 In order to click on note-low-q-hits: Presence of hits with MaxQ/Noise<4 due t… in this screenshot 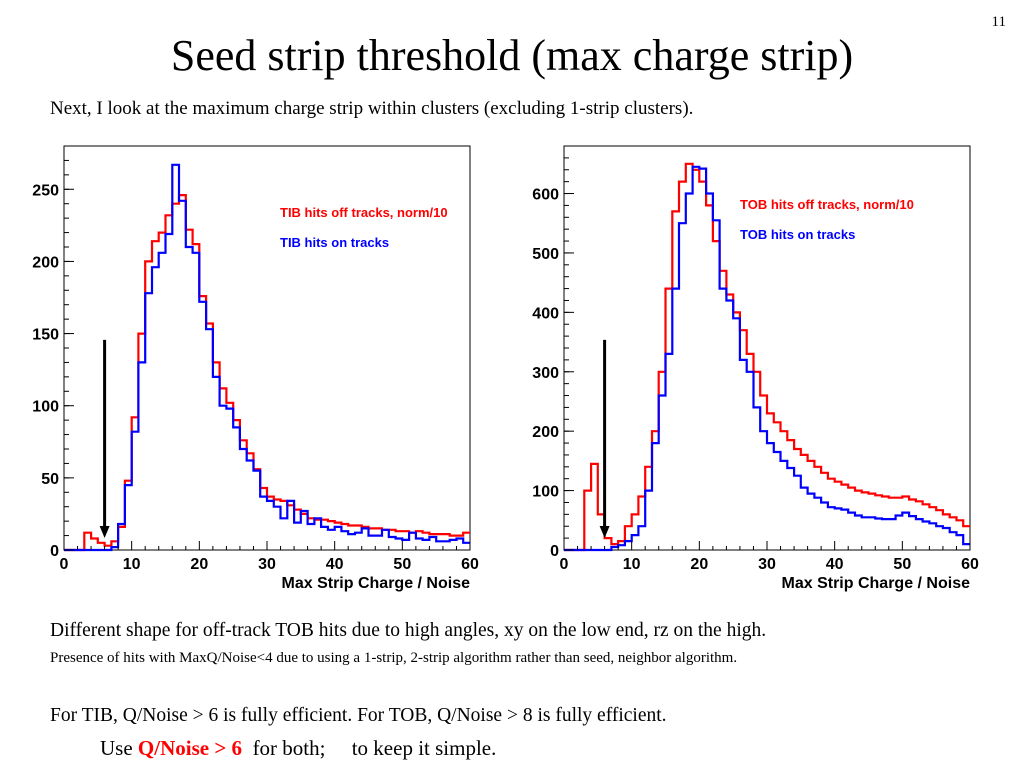, I will do `click(394, 658)`.